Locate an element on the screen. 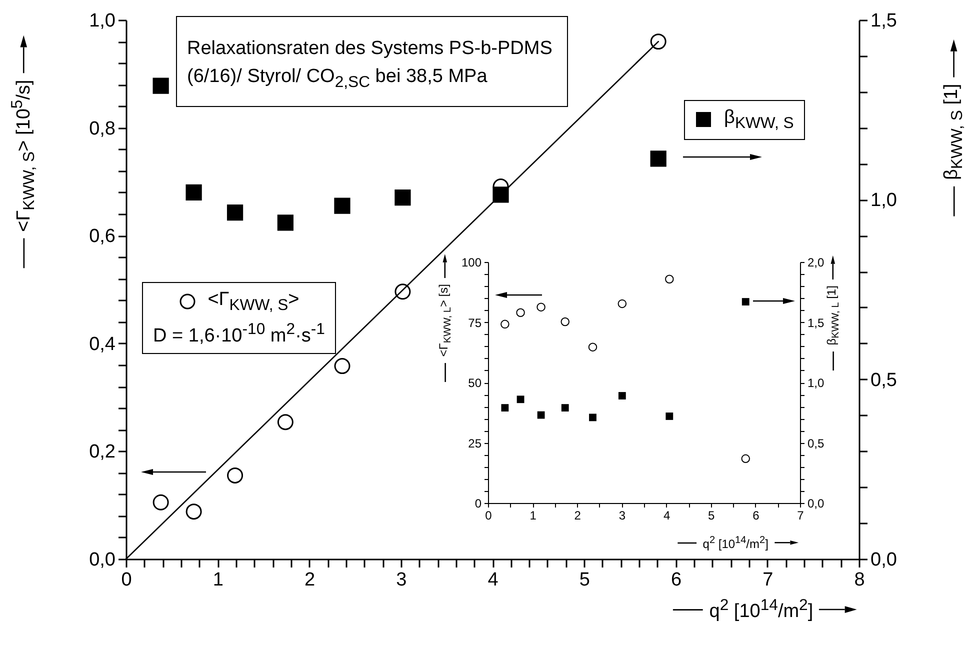  y-tick-label: 0,0 is located at coordinates (102, 560).